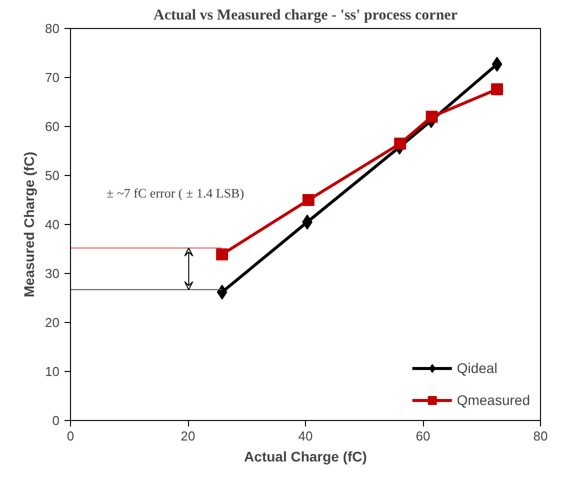 The height and width of the screenshot is (487, 567). I want to click on chart-title: Actual vs Measured charge - 'ss' process corner, so click(306, 16).